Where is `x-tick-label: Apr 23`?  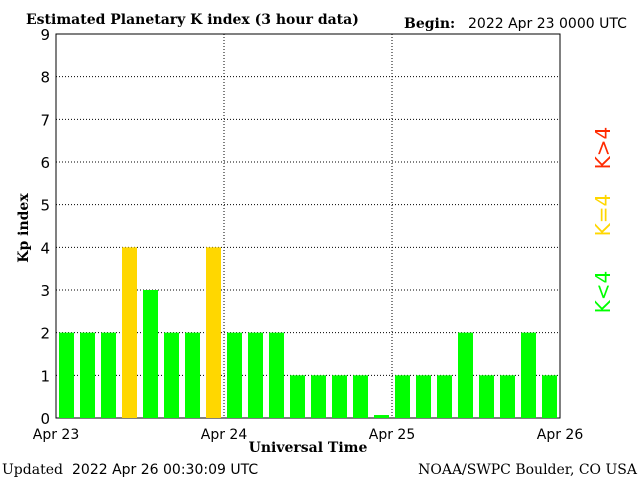 x-tick-label: Apr 23 is located at coordinates (56, 435).